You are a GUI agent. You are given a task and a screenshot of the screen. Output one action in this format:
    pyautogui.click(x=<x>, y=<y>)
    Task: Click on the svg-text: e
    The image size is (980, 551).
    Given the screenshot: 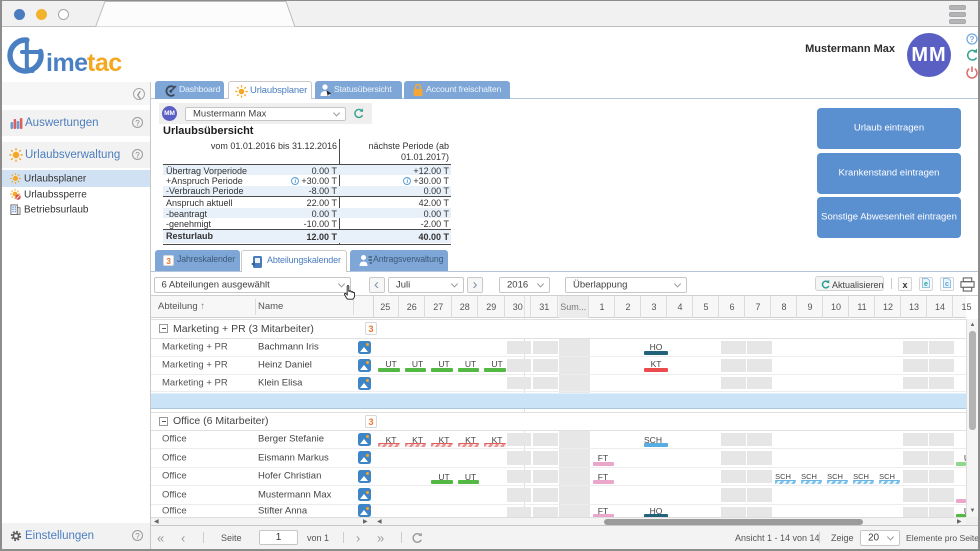 What is the action you would take?
    pyautogui.click(x=926, y=284)
    